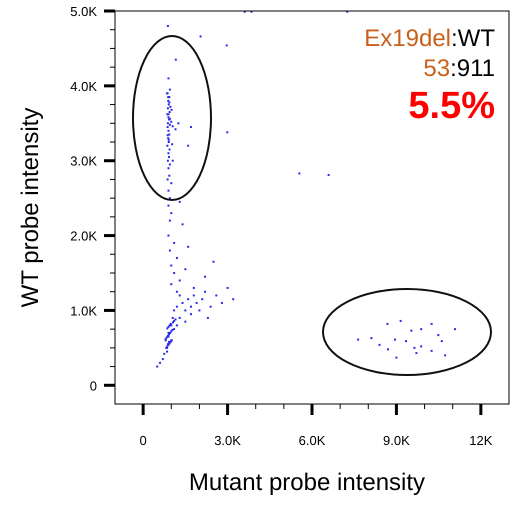  Describe the element at coordinates (93, 386) in the screenshot. I see `y-tick-label: 0` at that location.